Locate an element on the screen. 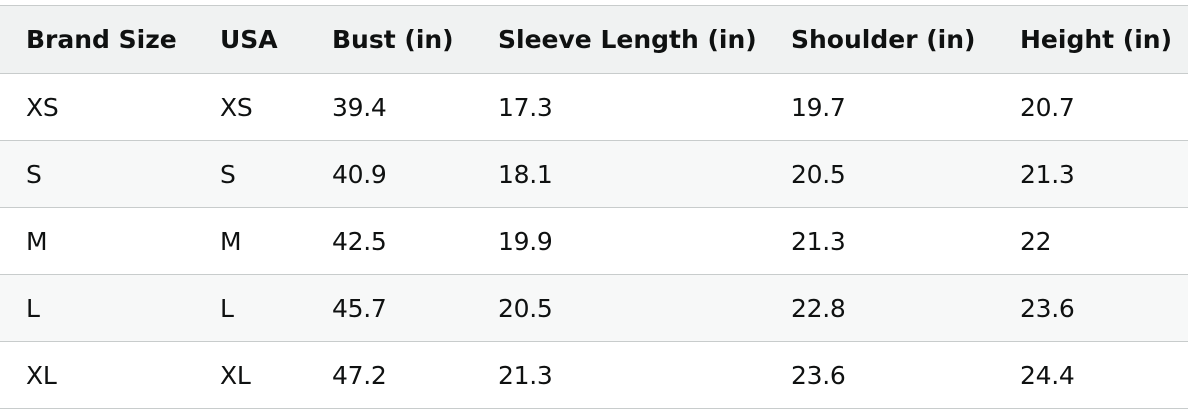 This screenshot has height=419, width=1188. table-cell: 19.7 is located at coordinates (879, 107).